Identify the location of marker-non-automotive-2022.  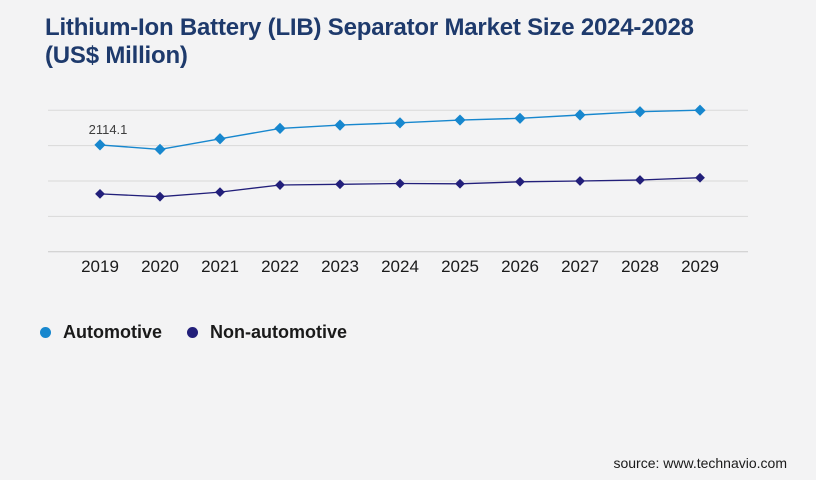
(280, 185).